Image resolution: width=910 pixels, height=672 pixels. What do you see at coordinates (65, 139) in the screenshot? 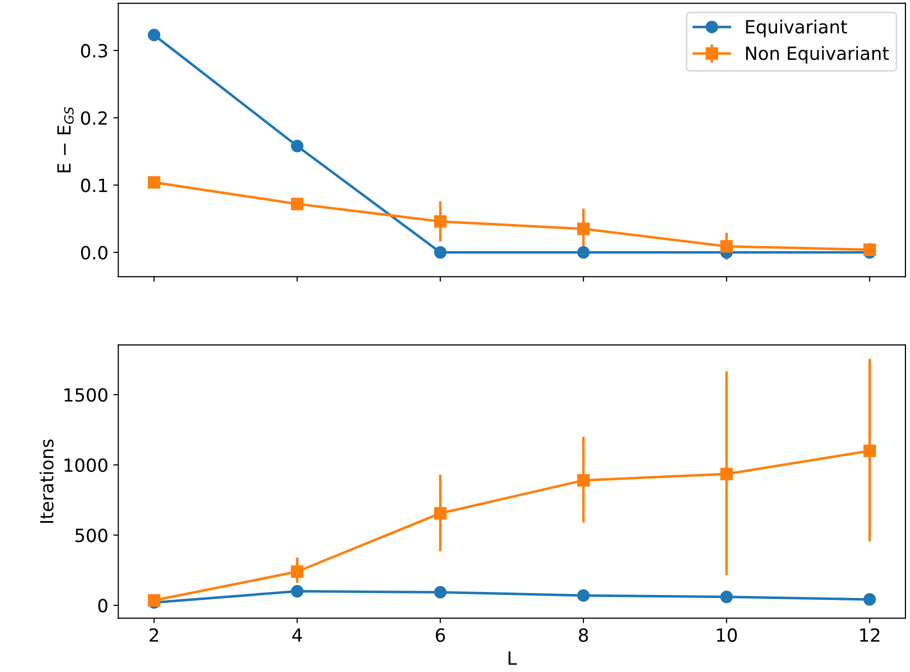
I see `y-axis-title: E − E$_{GS}$` at bounding box center [65, 139].